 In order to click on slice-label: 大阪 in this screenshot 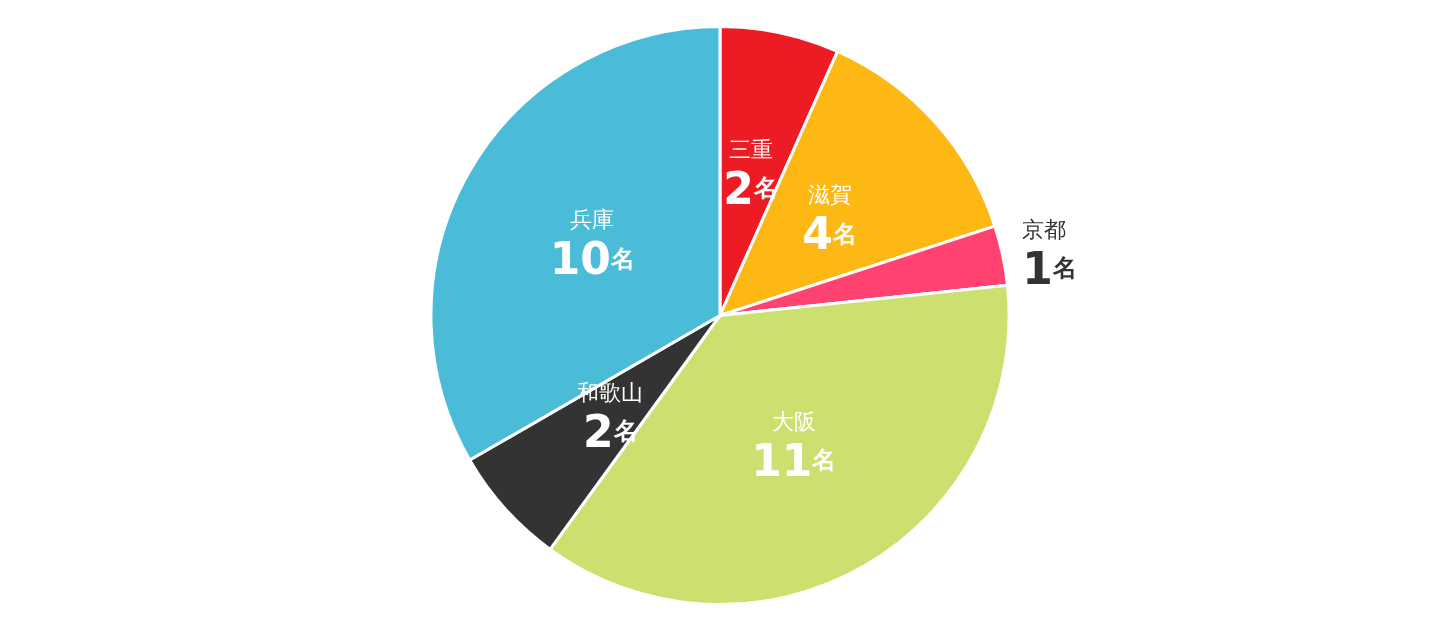, I will do `click(793, 421)`.